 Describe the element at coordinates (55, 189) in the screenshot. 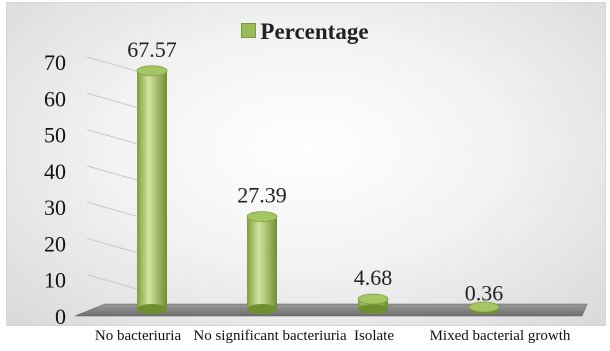

I see `y-axis-ticks: 0 10 20 30 40 50 60 70` at that location.